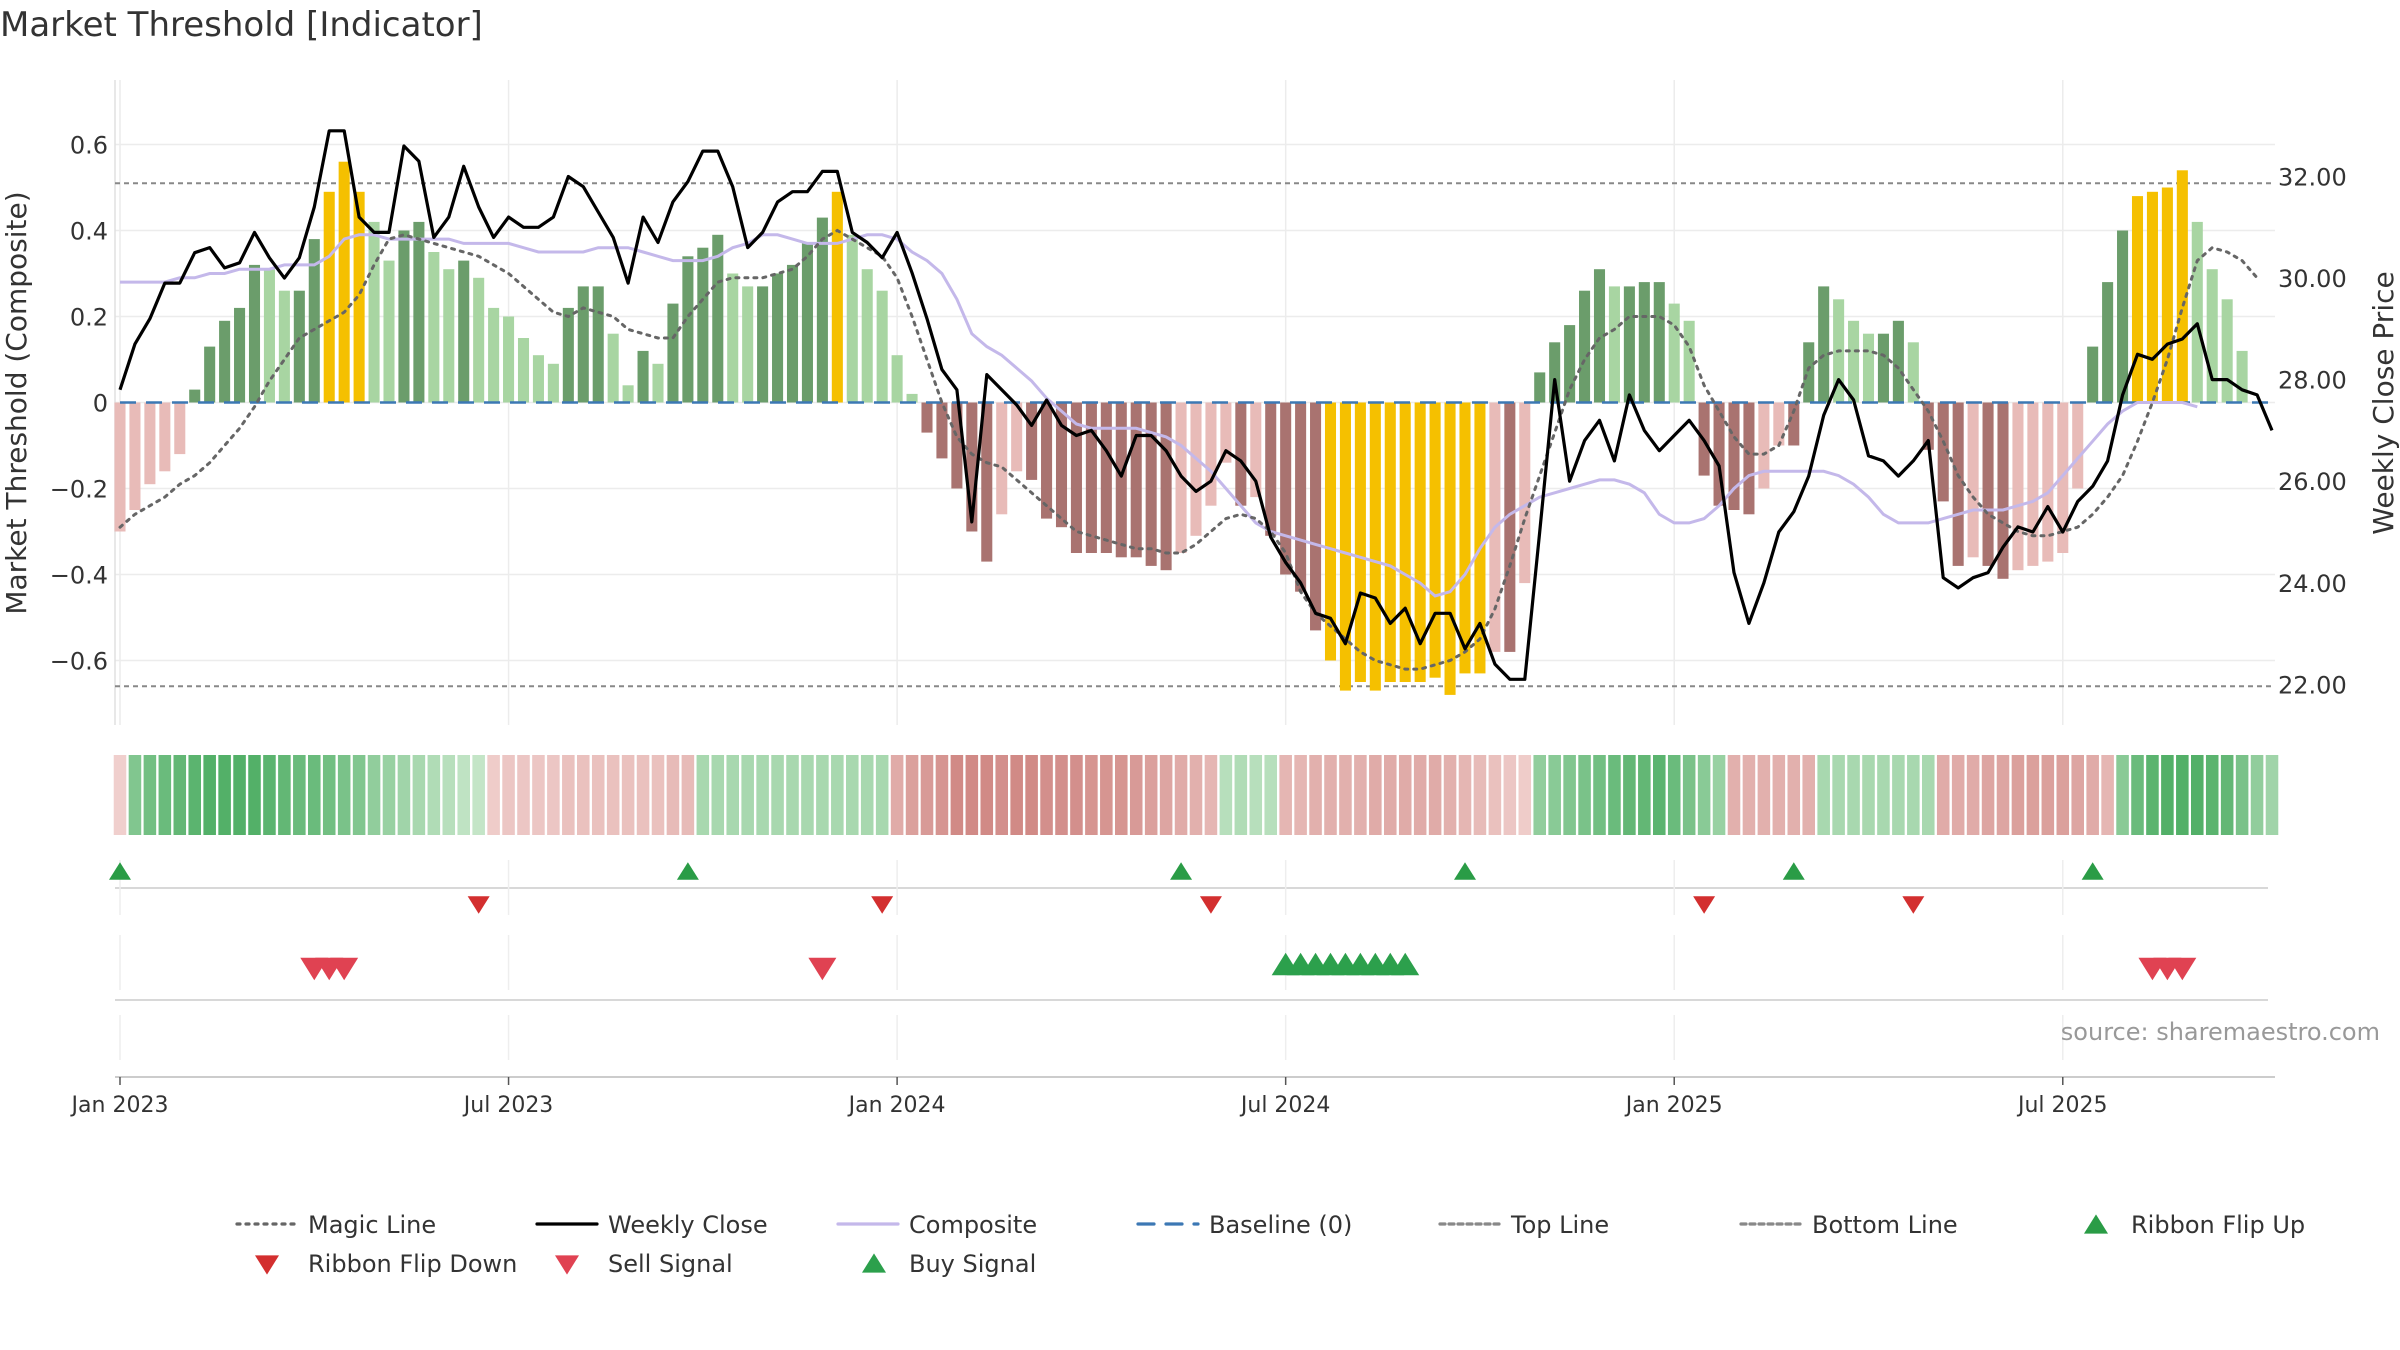 This screenshot has width=2400, height=1350. Describe the element at coordinates (89, 146) in the screenshot. I see `y-tick-label: 0.6` at that location.